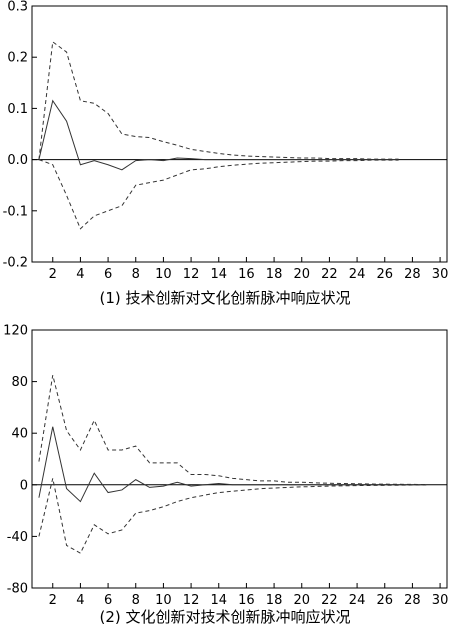  Describe the element at coordinates (17, 109) in the screenshot. I see `y-tick-label: 0.1` at that location.